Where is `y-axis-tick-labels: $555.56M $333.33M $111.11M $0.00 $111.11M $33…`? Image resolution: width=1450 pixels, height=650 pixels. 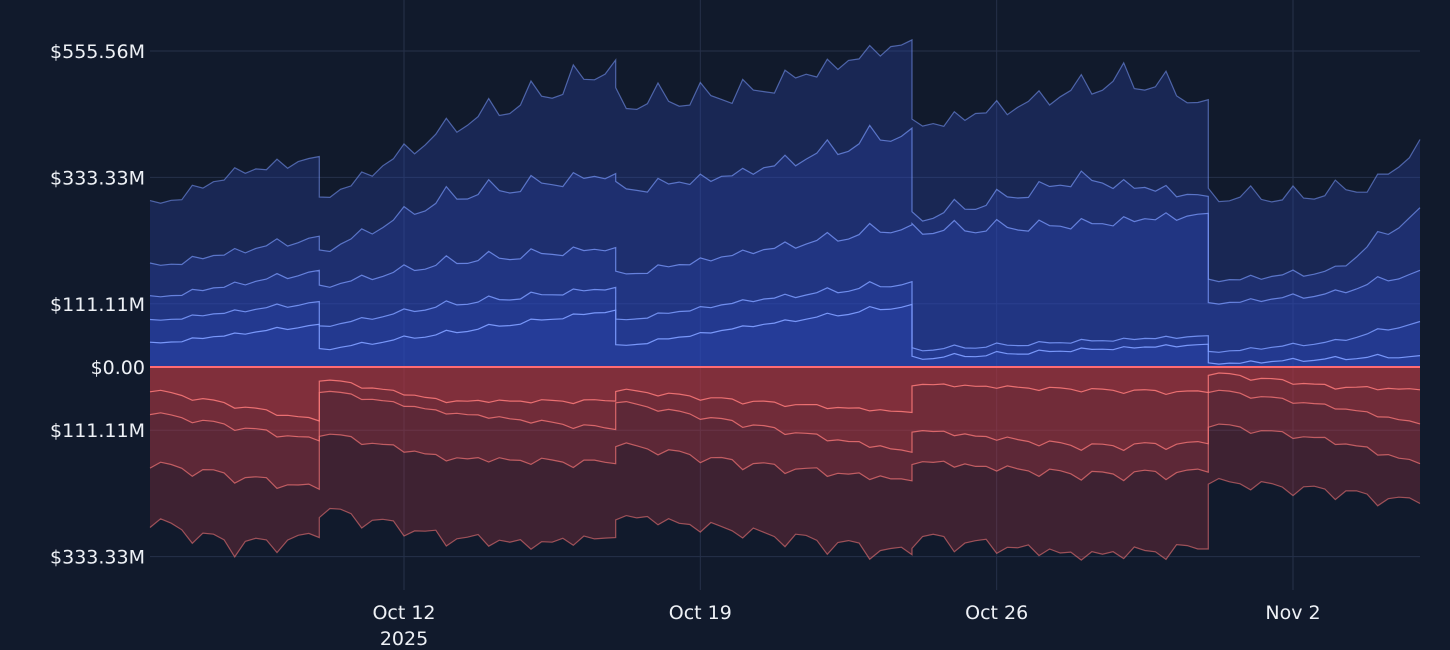
y-axis-tick-labels: $555.56M $333.33M $111.11M $0.00 $111.11M $33… is located at coordinates (97, 305).